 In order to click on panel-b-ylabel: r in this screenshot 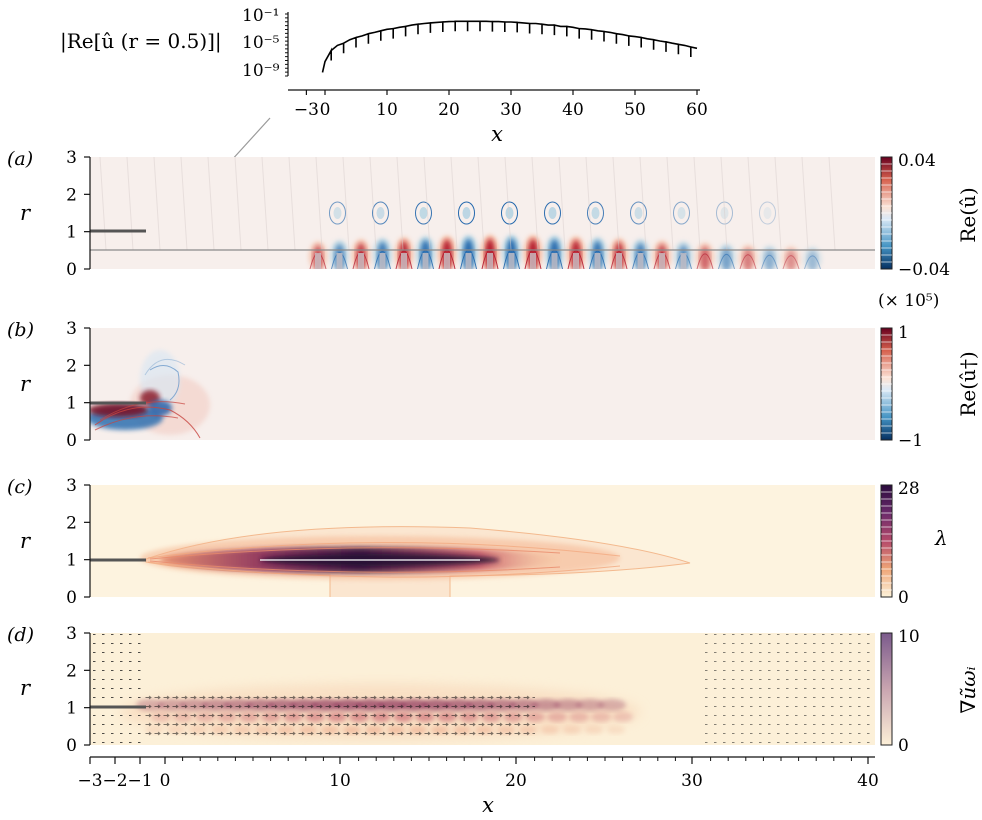, I will do `click(26, 384)`.